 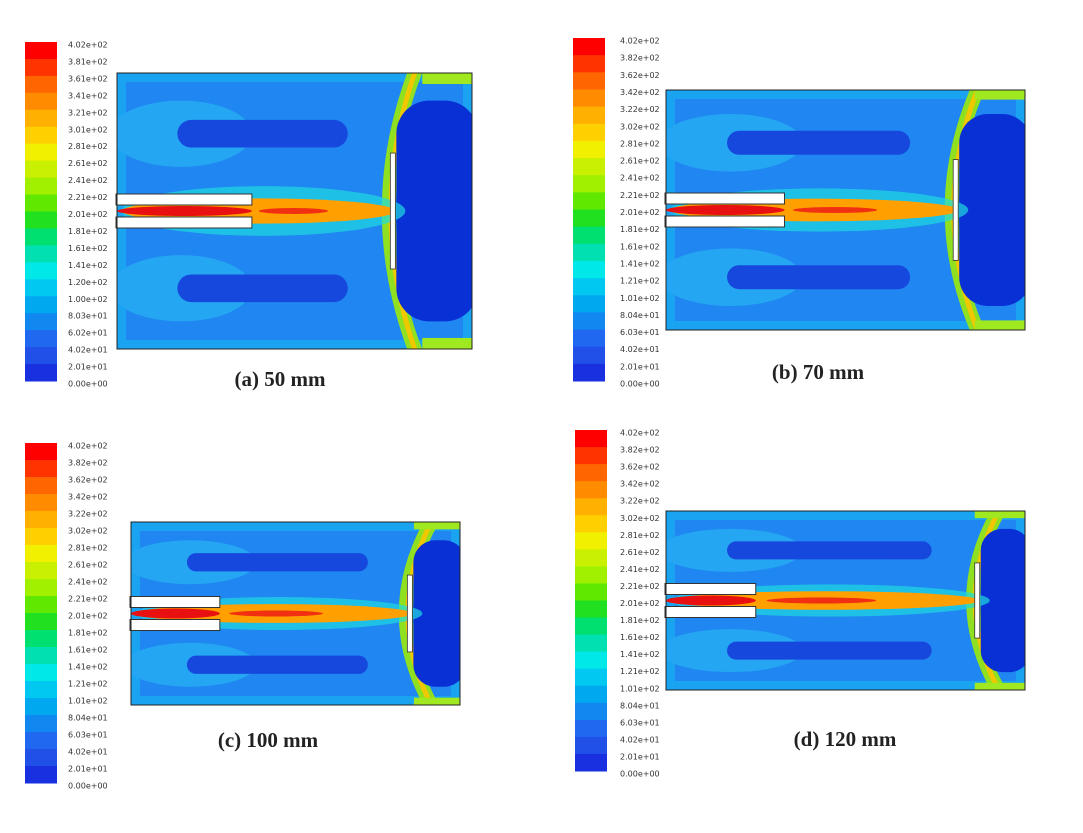 What do you see at coordinates (640, 688) in the screenshot?
I see `colorbar-label: 1.01e+02` at bounding box center [640, 688].